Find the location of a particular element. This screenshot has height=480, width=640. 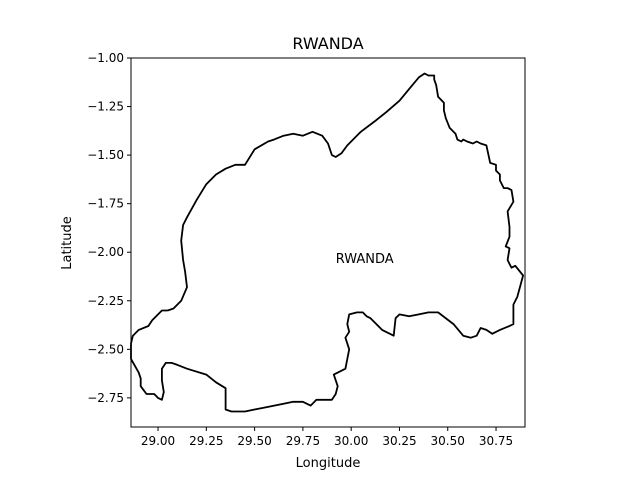

y-tick-label: −1.00 is located at coordinates (105, 58).